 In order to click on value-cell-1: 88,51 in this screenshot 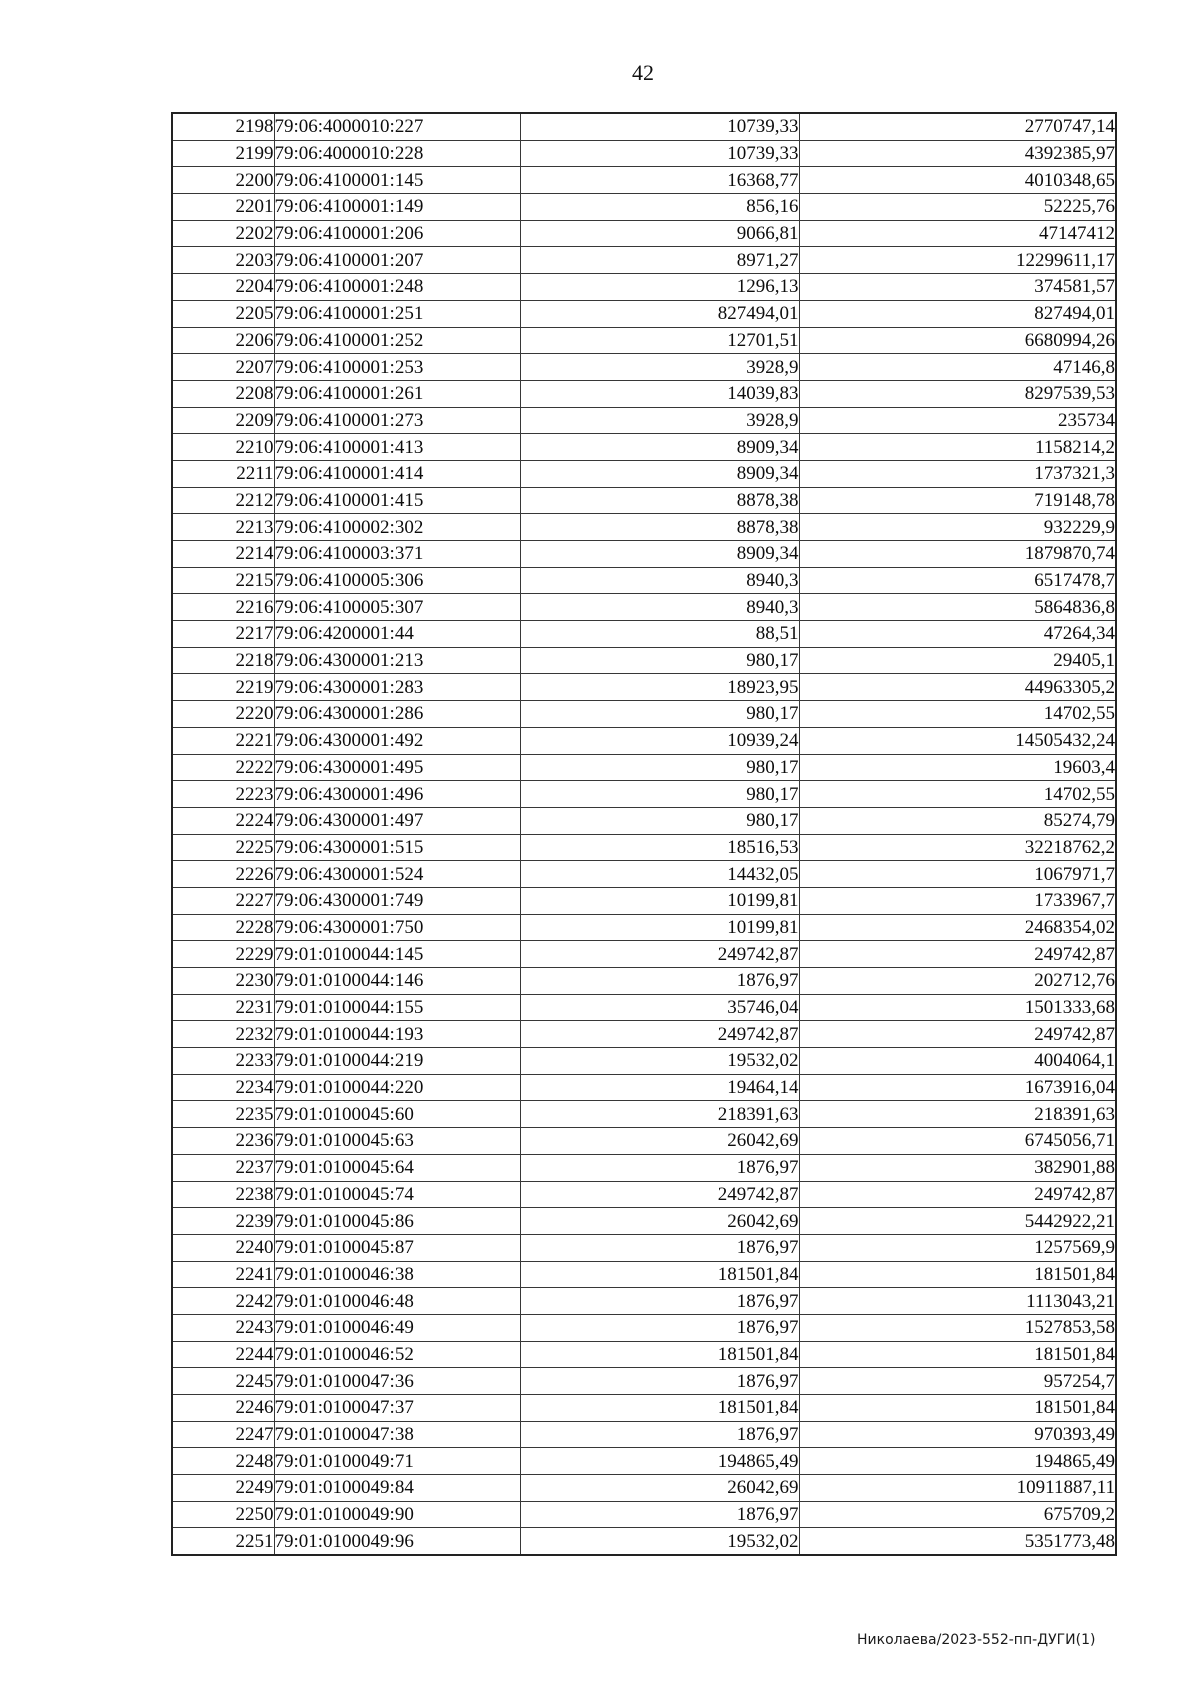, I will do `click(659, 634)`.